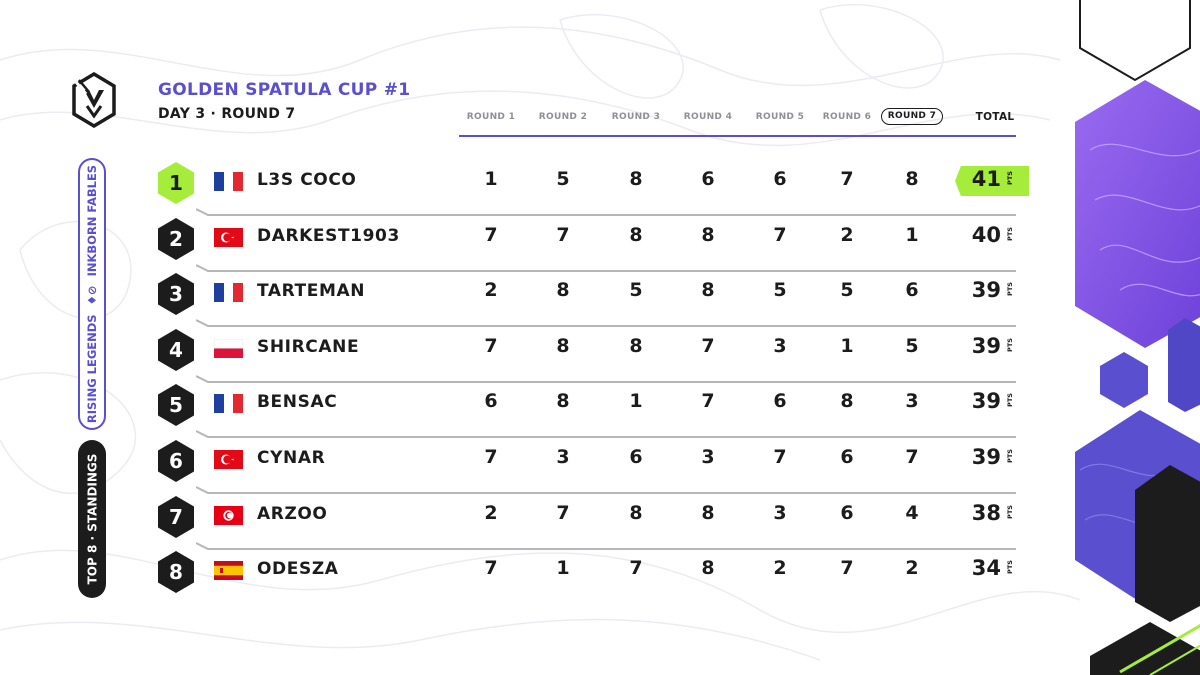  I want to click on round-5-placement: 2, so click(780, 568).